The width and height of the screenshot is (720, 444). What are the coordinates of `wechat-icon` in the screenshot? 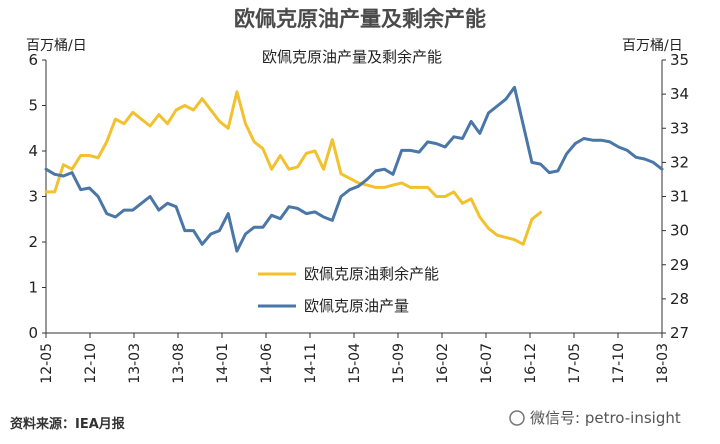 It's located at (517, 418).